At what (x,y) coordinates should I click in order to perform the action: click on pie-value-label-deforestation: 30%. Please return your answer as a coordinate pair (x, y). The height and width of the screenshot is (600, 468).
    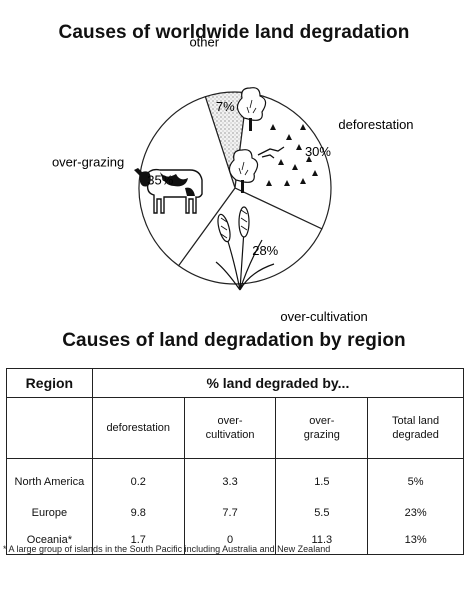
    Looking at the image, I should click on (318, 151).